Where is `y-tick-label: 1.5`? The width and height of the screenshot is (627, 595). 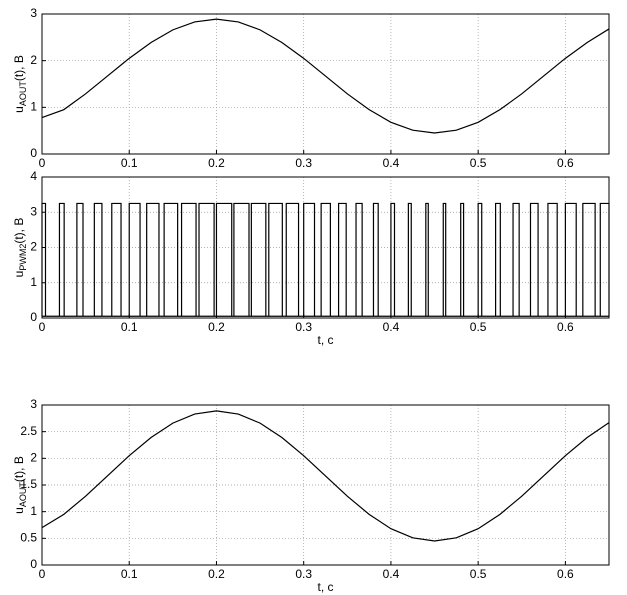 y-tick-label: 1.5 is located at coordinates (28, 484).